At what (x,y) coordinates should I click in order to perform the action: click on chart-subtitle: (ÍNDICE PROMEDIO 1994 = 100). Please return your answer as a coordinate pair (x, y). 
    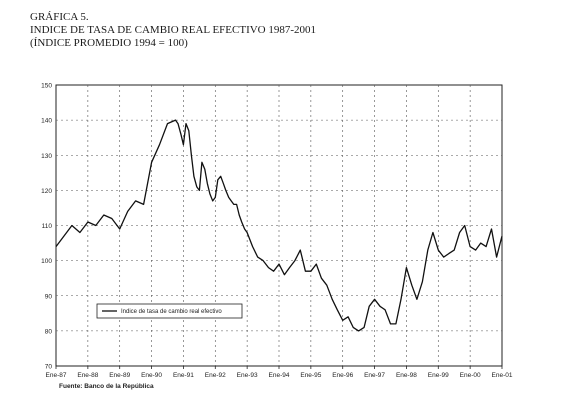
    Looking at the image, I should click on (109, 43).